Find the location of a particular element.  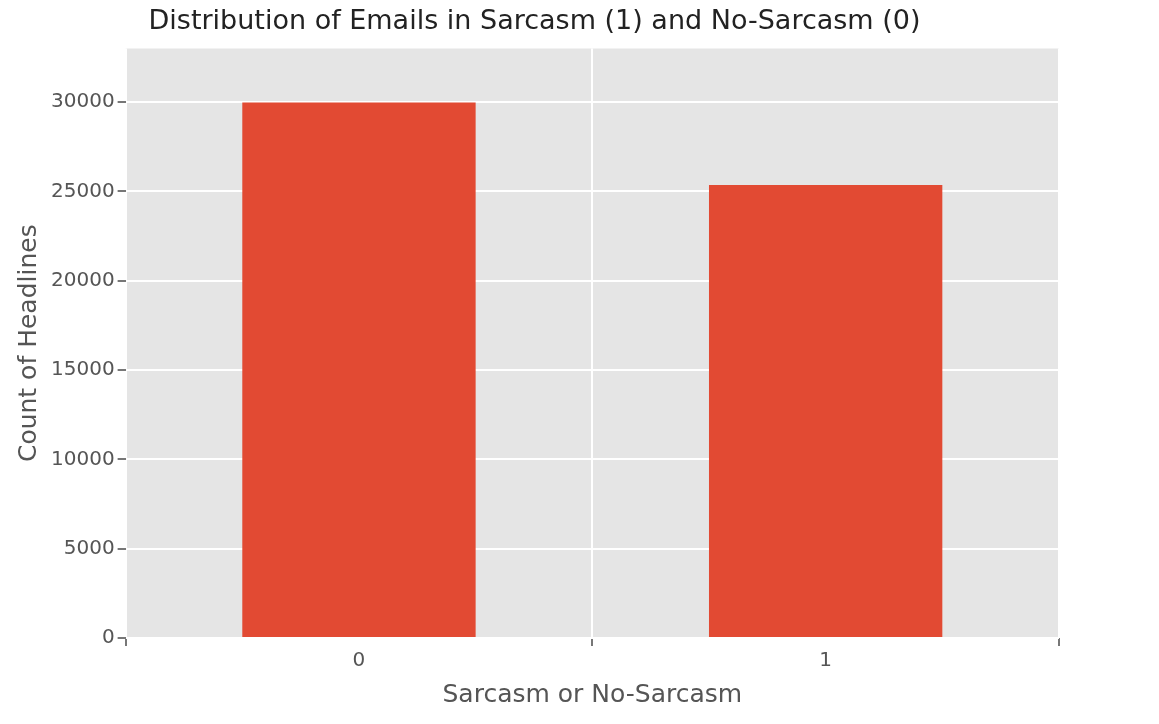

y-tick-label: 25000 is located at coordinates (83, 189).